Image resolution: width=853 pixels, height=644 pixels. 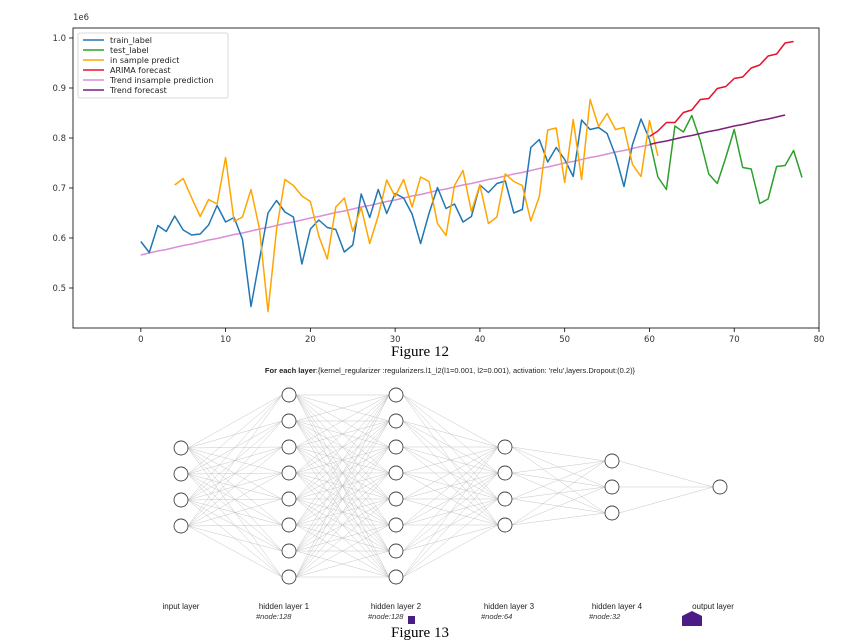 What do you see at coordinates (734, 340) in the screenshot?
I see `x-tick-label: 70` at bounding box center [734, 340].